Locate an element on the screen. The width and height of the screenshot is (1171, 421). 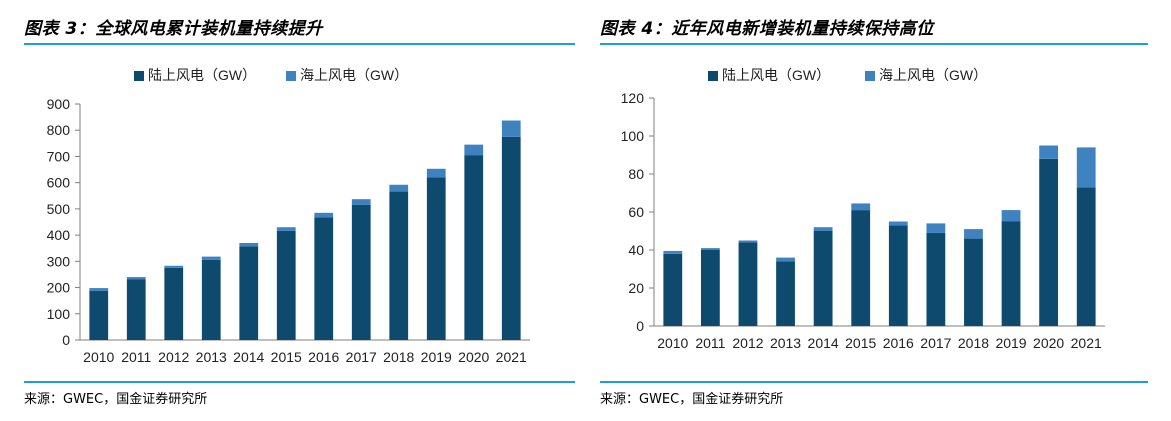
y-tick-label: 60 is located at coordinates (636, 212).